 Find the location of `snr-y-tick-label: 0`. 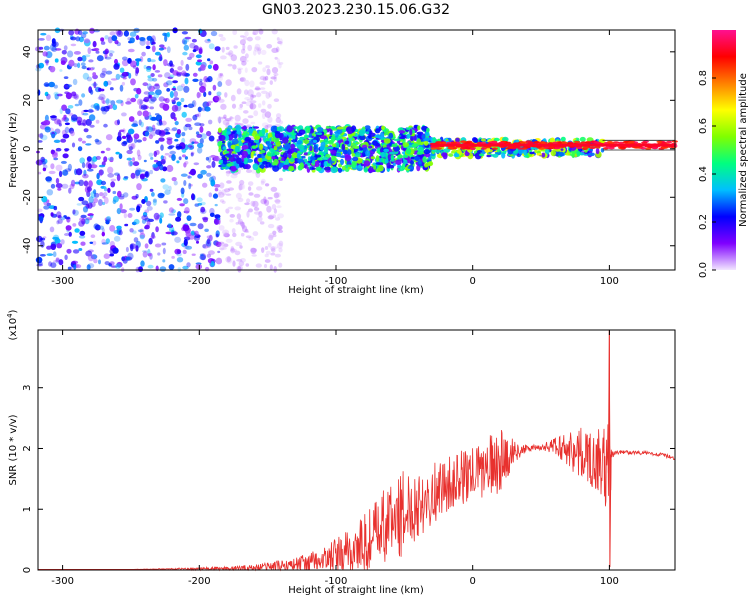

snr-y-tick-label: 0 is located at coordinates (27, 570).